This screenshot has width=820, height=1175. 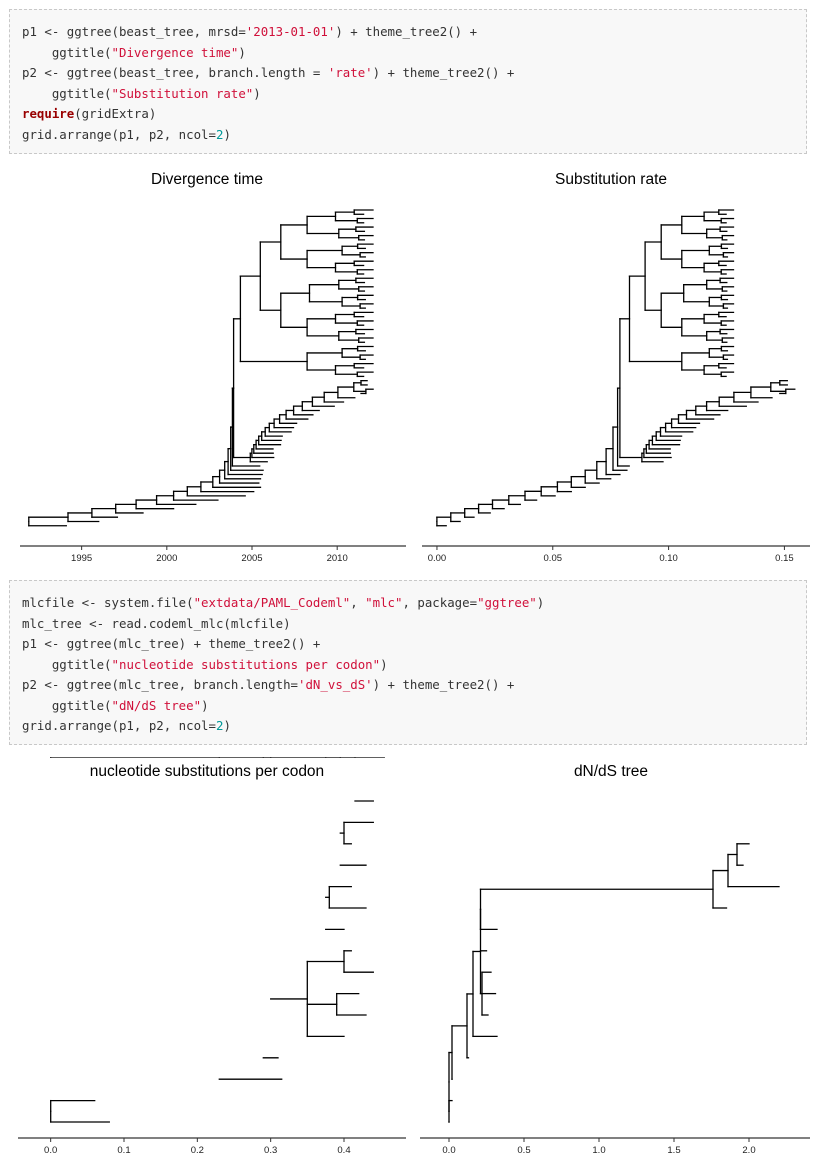 I want to click on code-token: "extdata/PAML_Codeml", so click(x=272, y=602).